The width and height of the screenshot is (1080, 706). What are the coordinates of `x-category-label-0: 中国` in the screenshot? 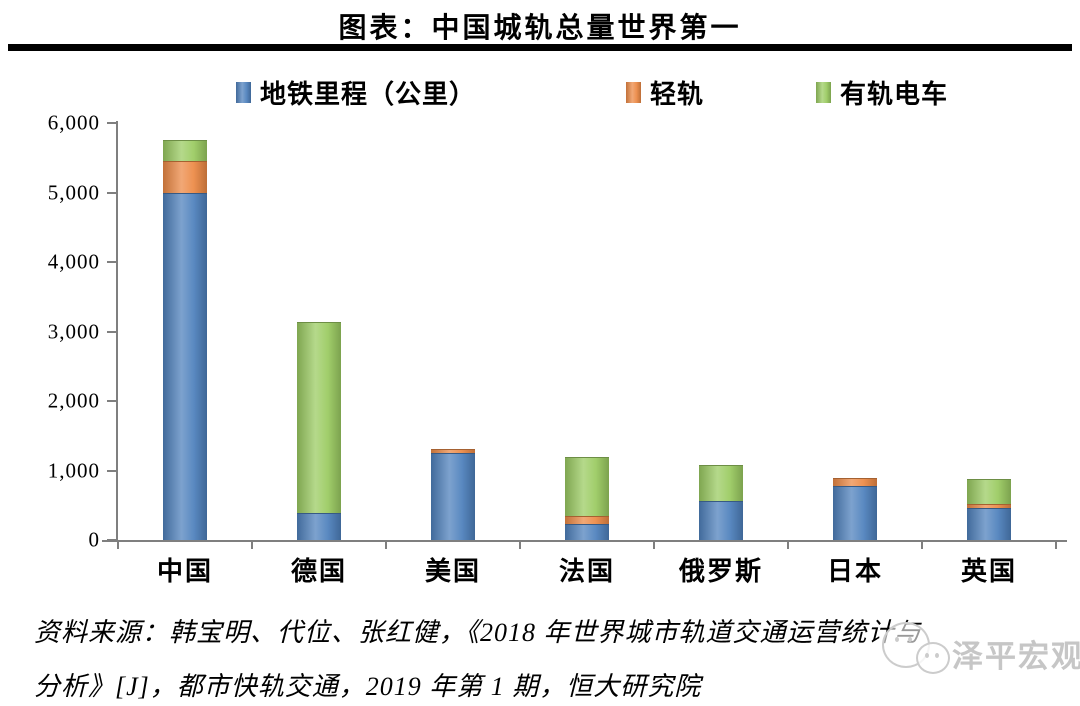 It's located at (184, 571).